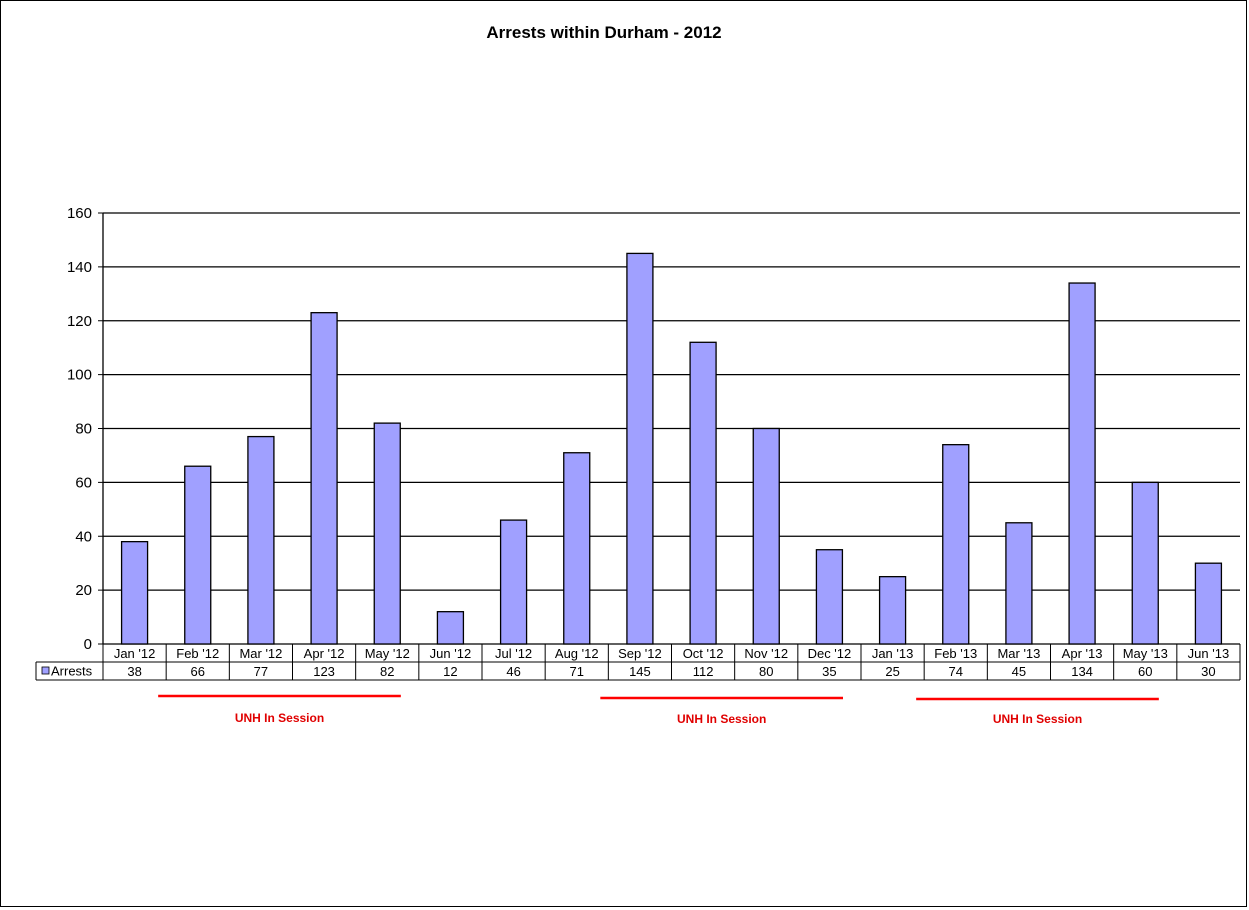 The image size is (1249, 910). Describe the element at coordinates (83, 536) in the screenshot. I see `y-tick-label: 40` at that location.